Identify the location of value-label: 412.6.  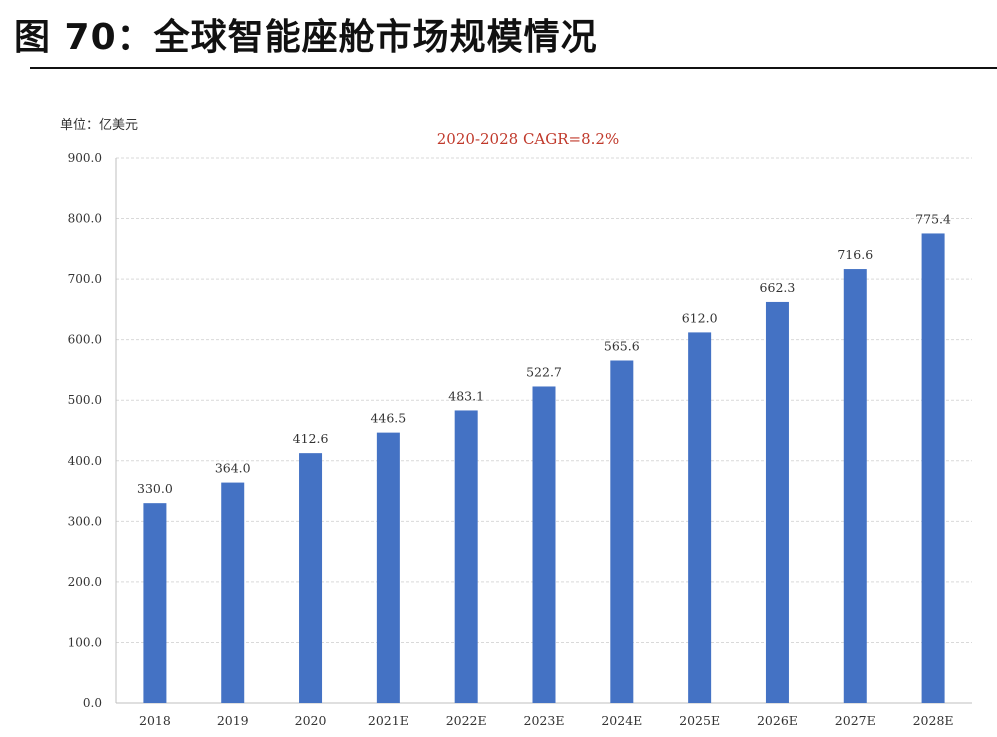
(311, 438).